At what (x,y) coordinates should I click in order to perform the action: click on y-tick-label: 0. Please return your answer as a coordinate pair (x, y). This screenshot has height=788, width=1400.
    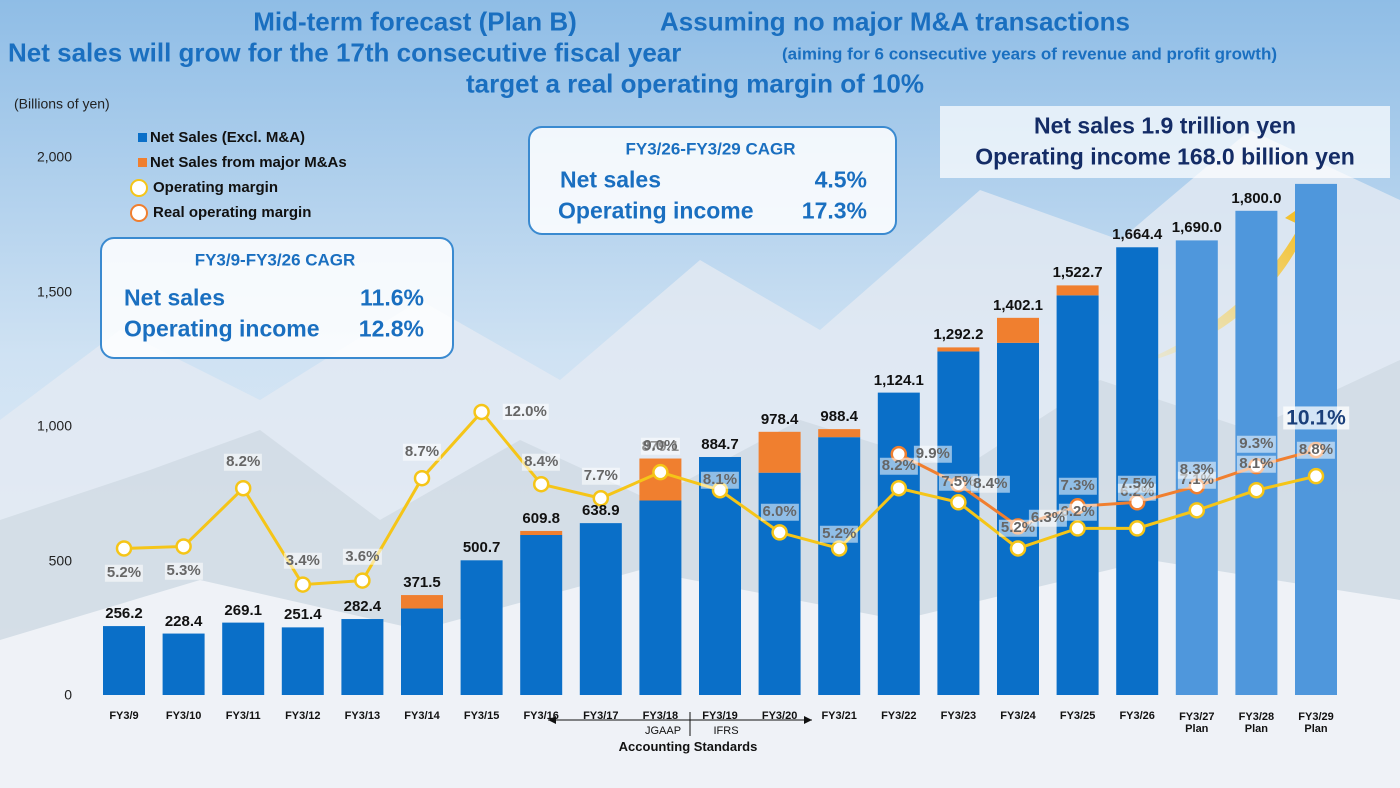
    Looking at the image, I should click on (68, 694).